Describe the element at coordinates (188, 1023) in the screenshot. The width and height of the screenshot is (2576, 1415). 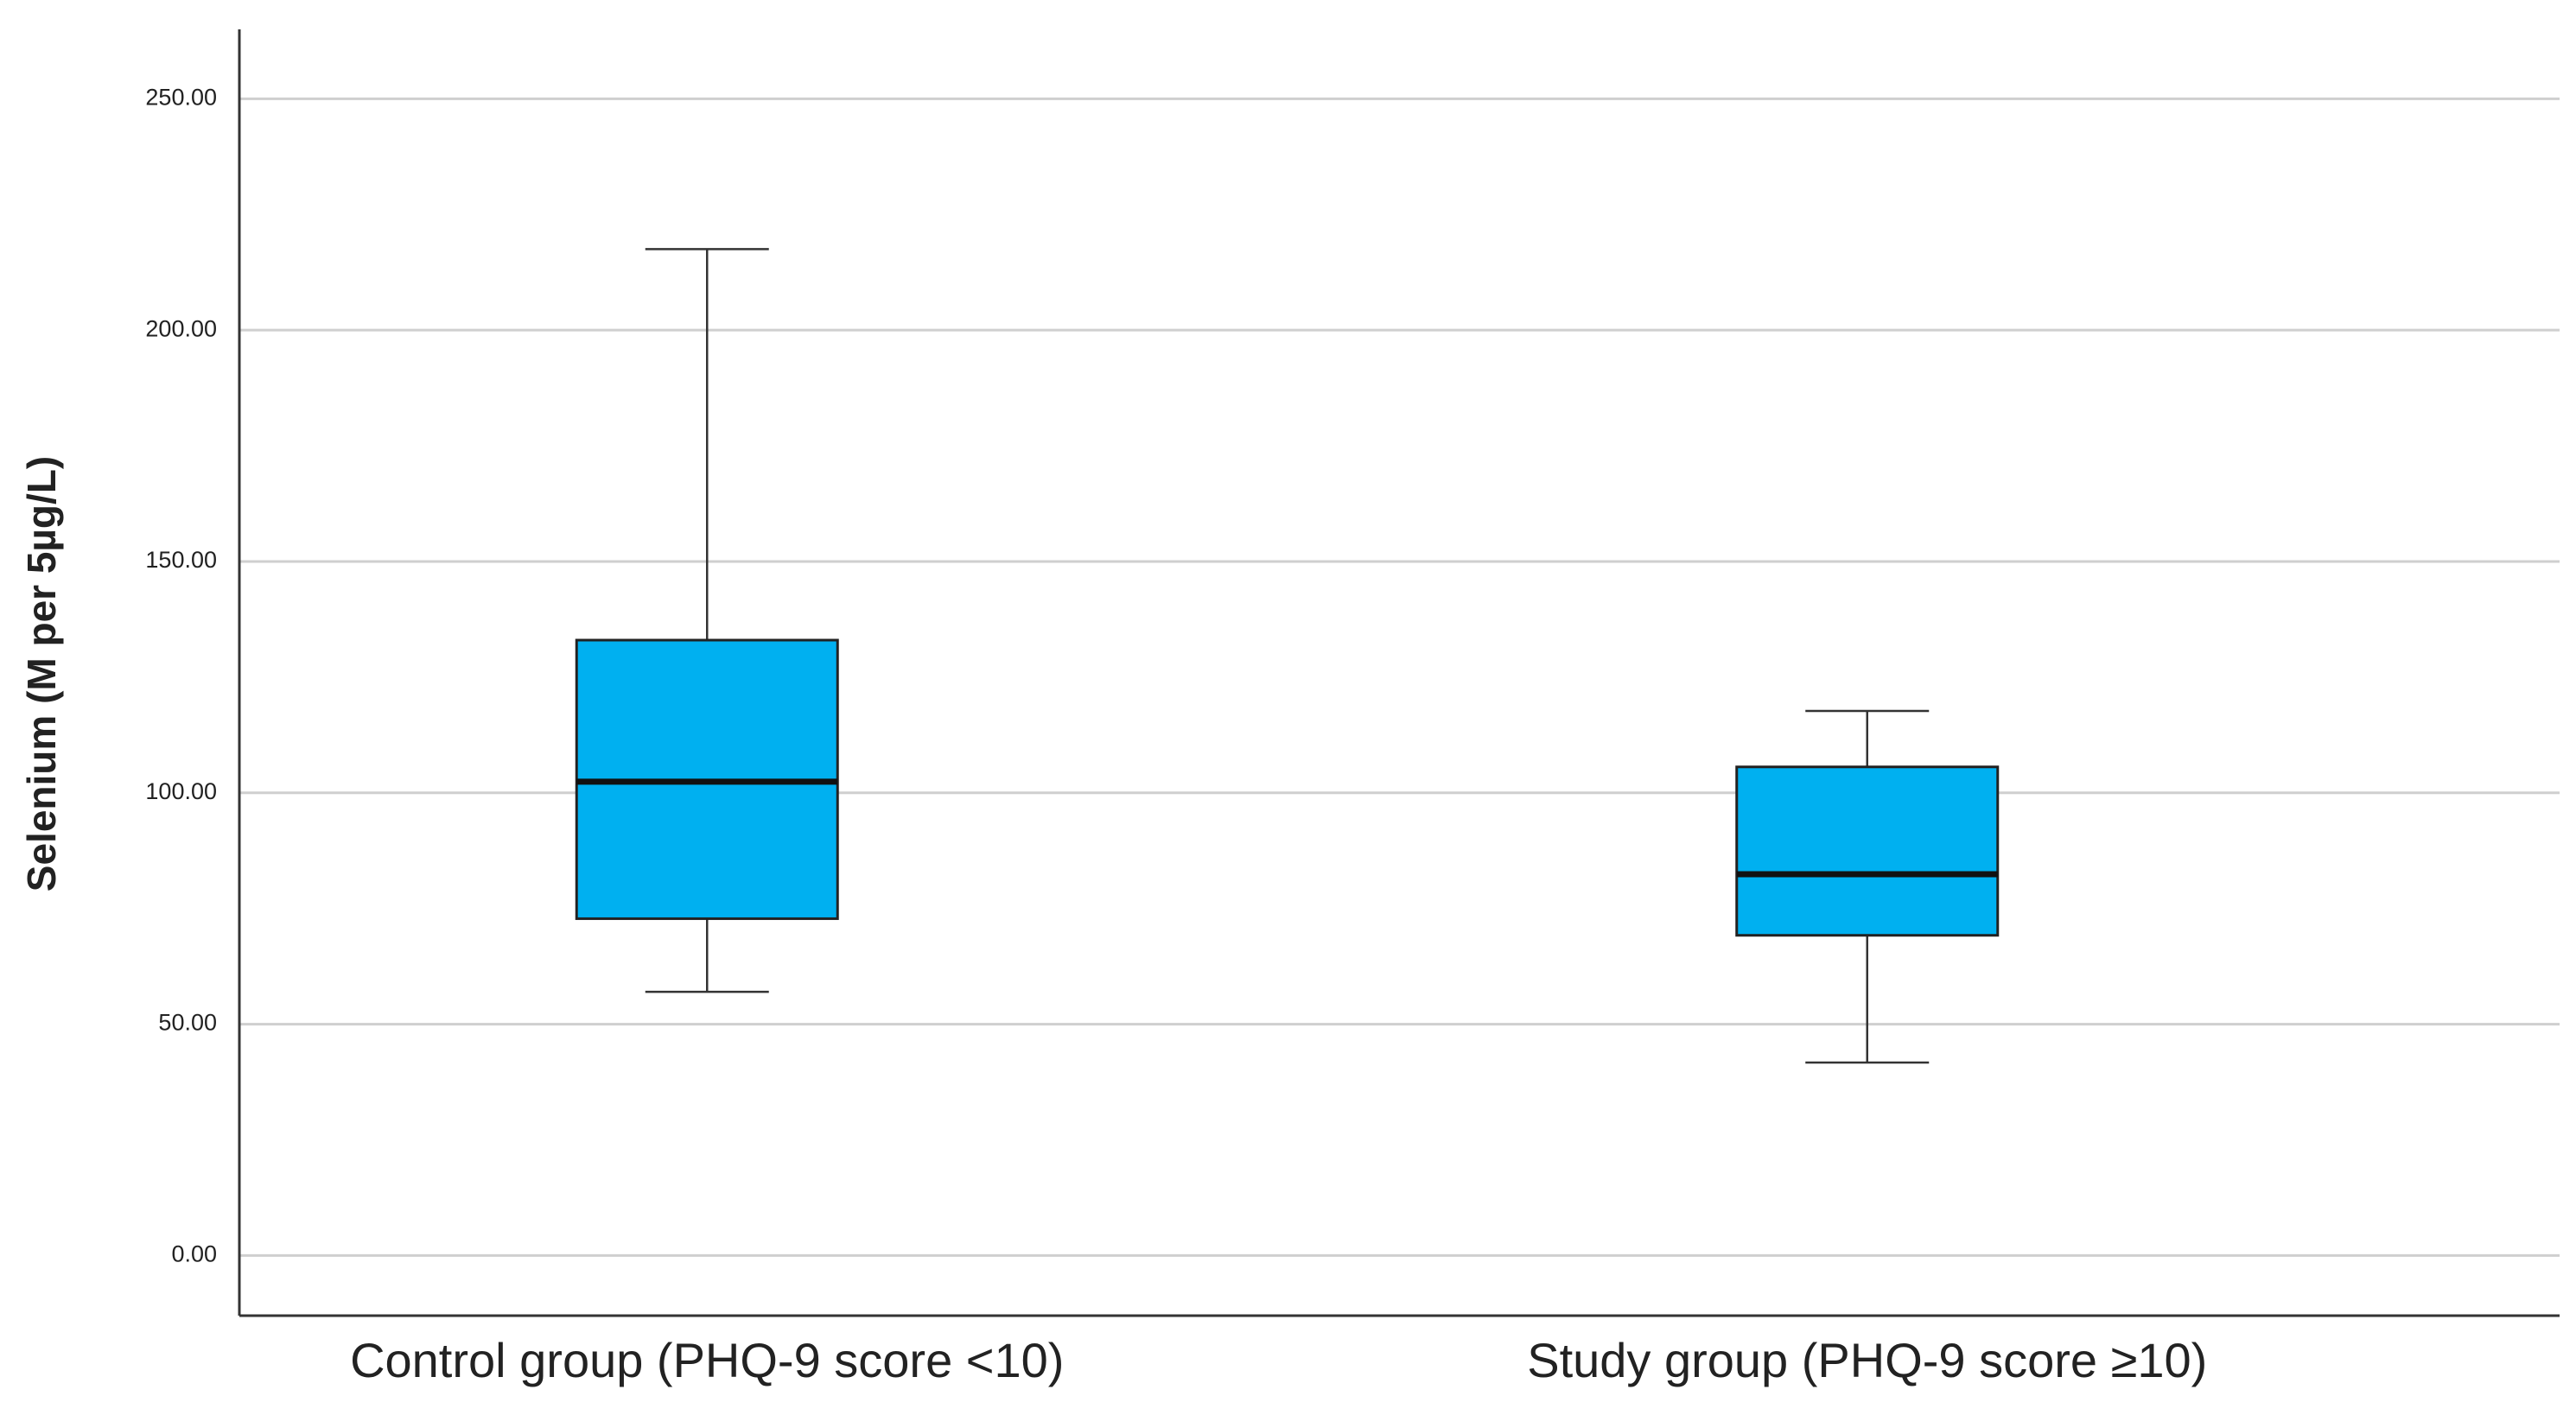
I see `y-tick-label: 50.00` at that location.